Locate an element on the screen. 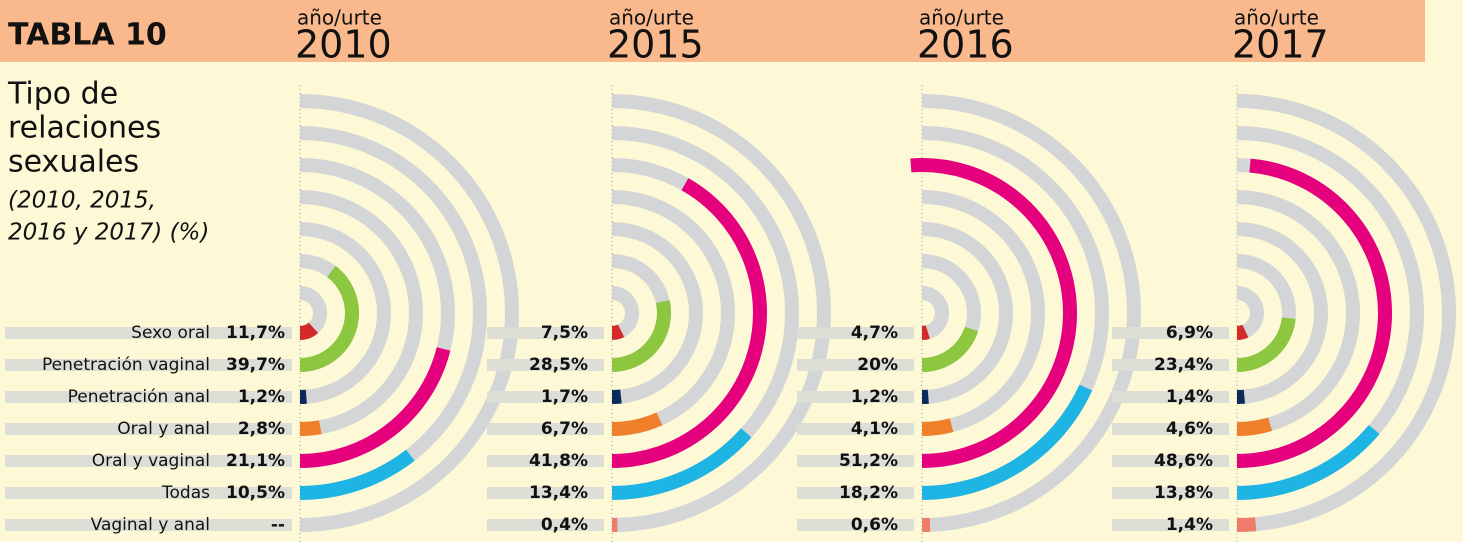  title-line: sexuales is located at coordinates (73, 162).